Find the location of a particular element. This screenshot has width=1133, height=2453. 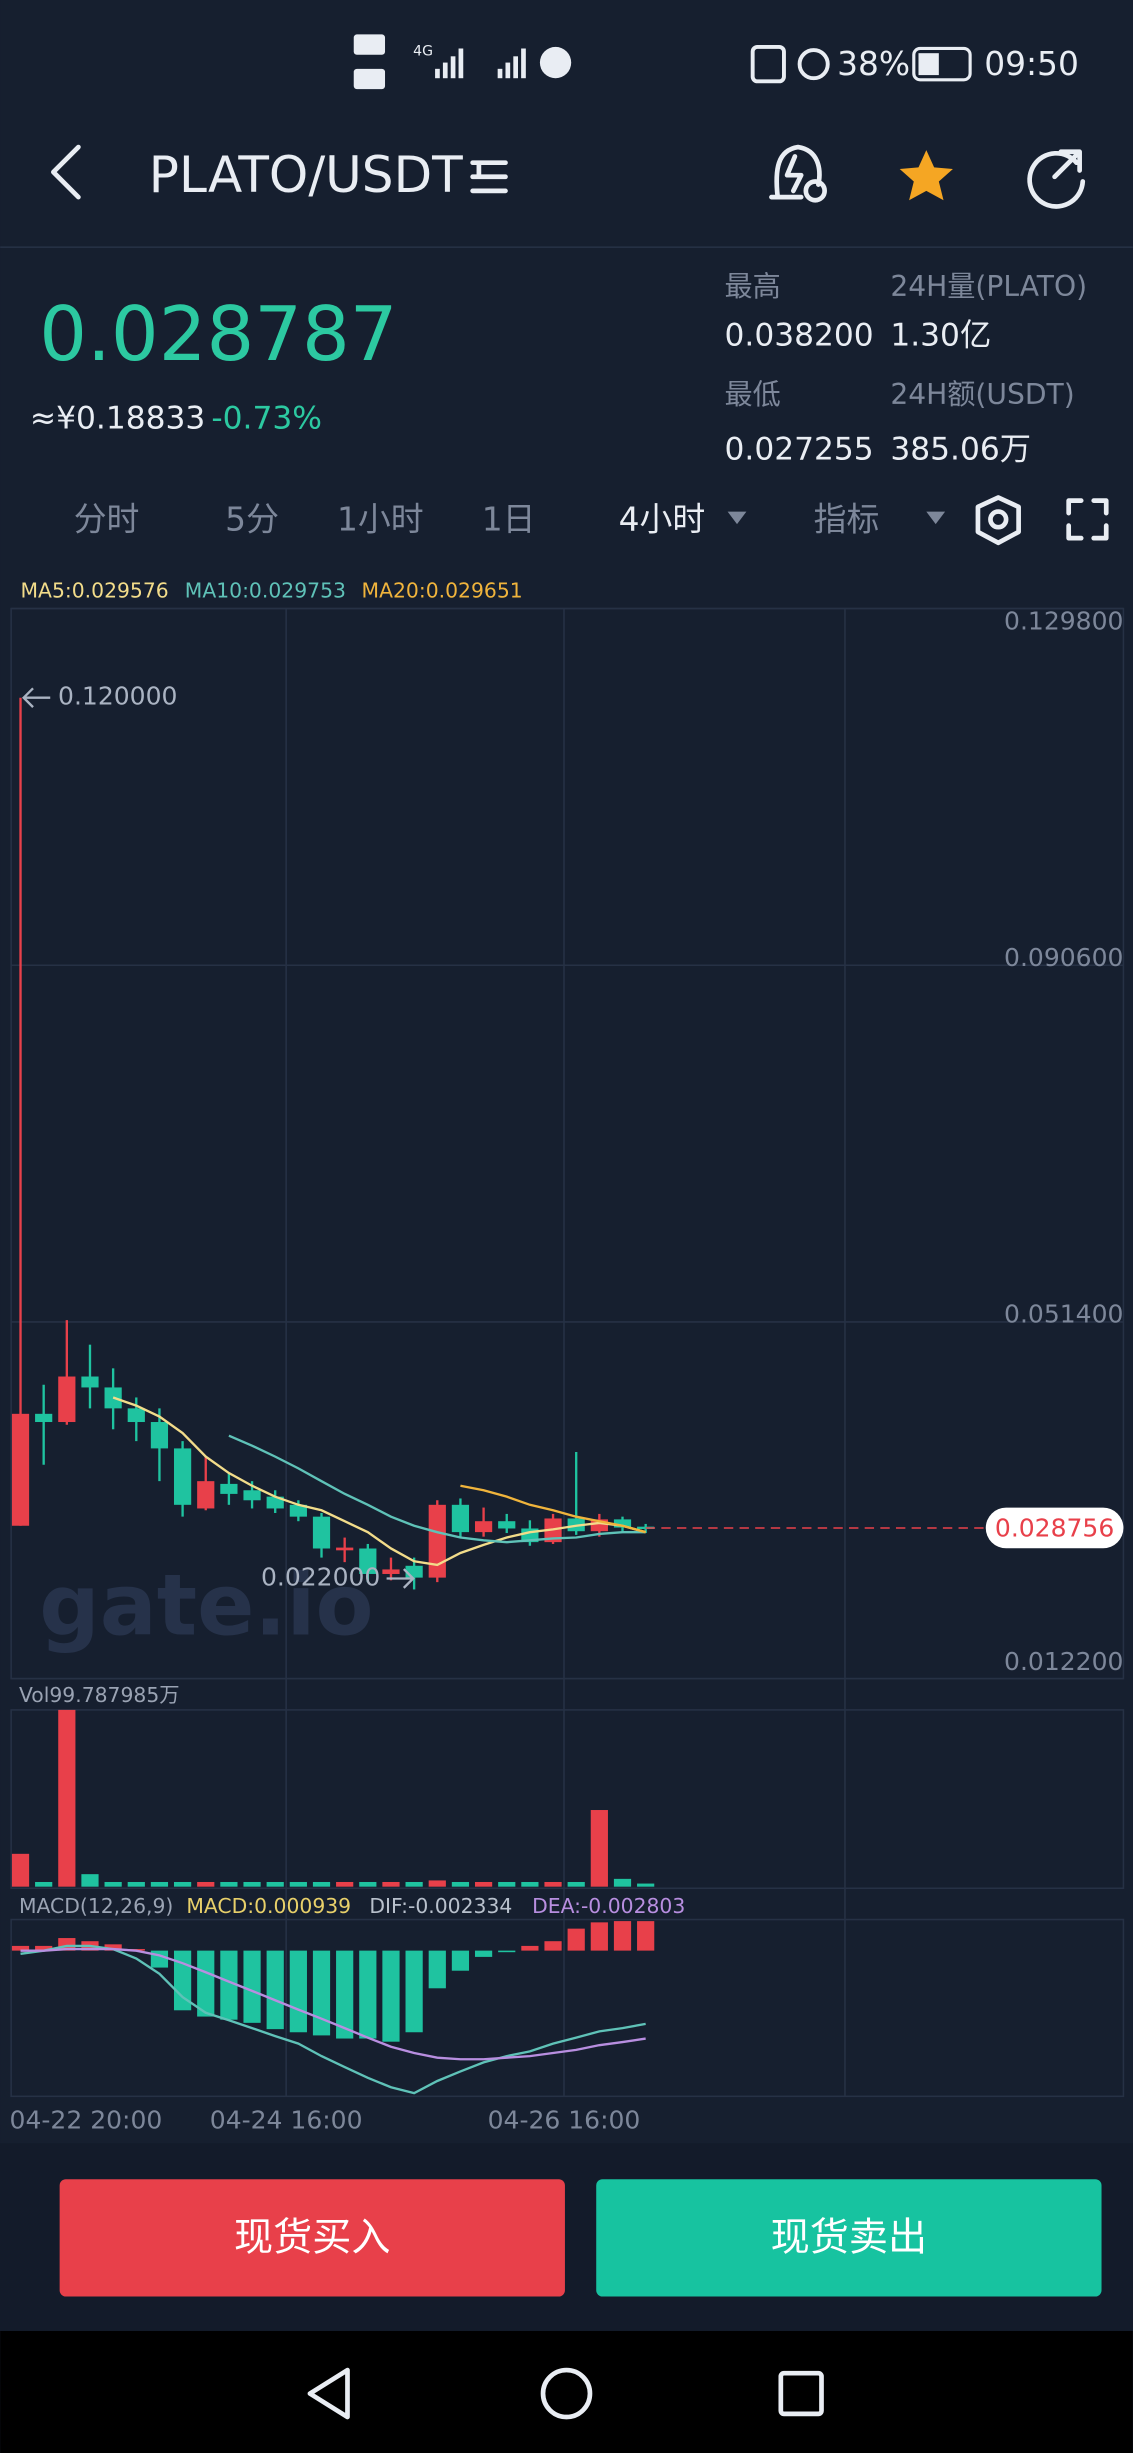

network-label: 4G is located at coordinates (423, 52).